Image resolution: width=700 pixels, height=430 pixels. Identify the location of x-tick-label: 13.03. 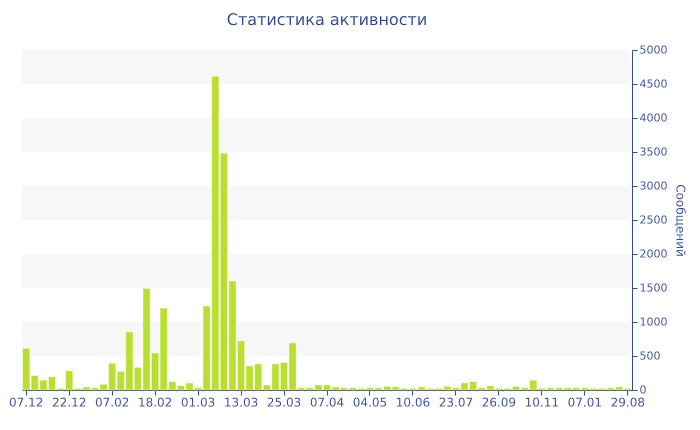
(241, 403).